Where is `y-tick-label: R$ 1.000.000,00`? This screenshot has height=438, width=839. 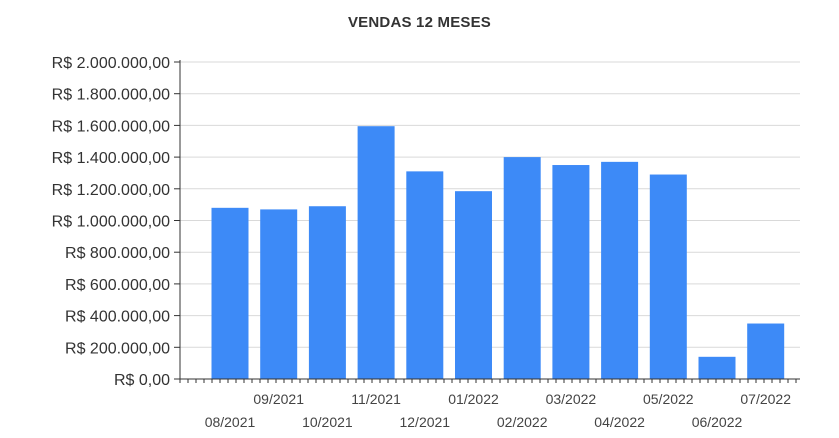
y-tick-label: R$ 1.000.000,00 is located at coordinates (111, 222).